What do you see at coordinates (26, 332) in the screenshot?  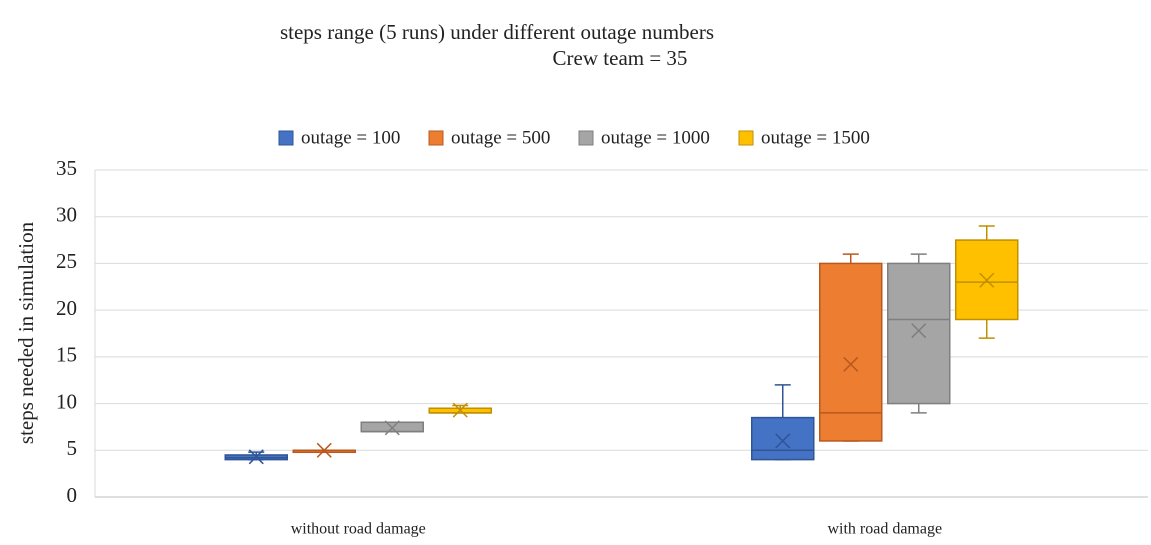 I see `y-axis-label: steps needed in simulation` at bounding box center [26, 332].